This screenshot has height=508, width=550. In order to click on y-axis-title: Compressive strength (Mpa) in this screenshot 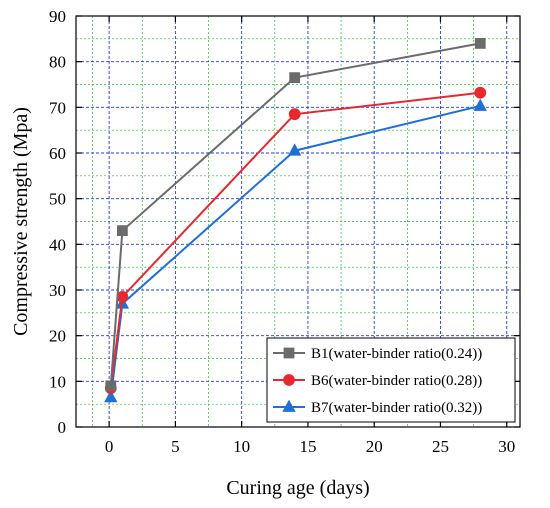, I will do `click(21, 221)`.